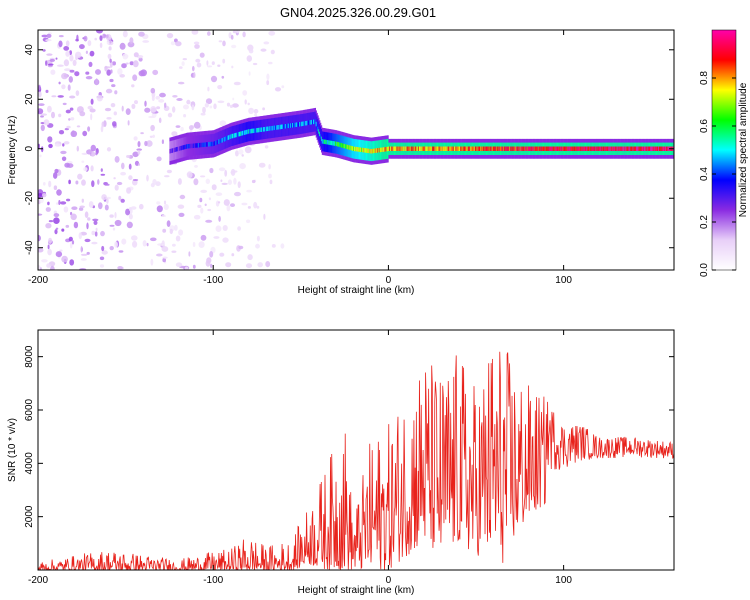 The height and width of the screenshot is (600, 750). Describe the element at coordinates (29, 247) in the screenshot. I see `spectrogram-y-tick-label: -40` at that location.